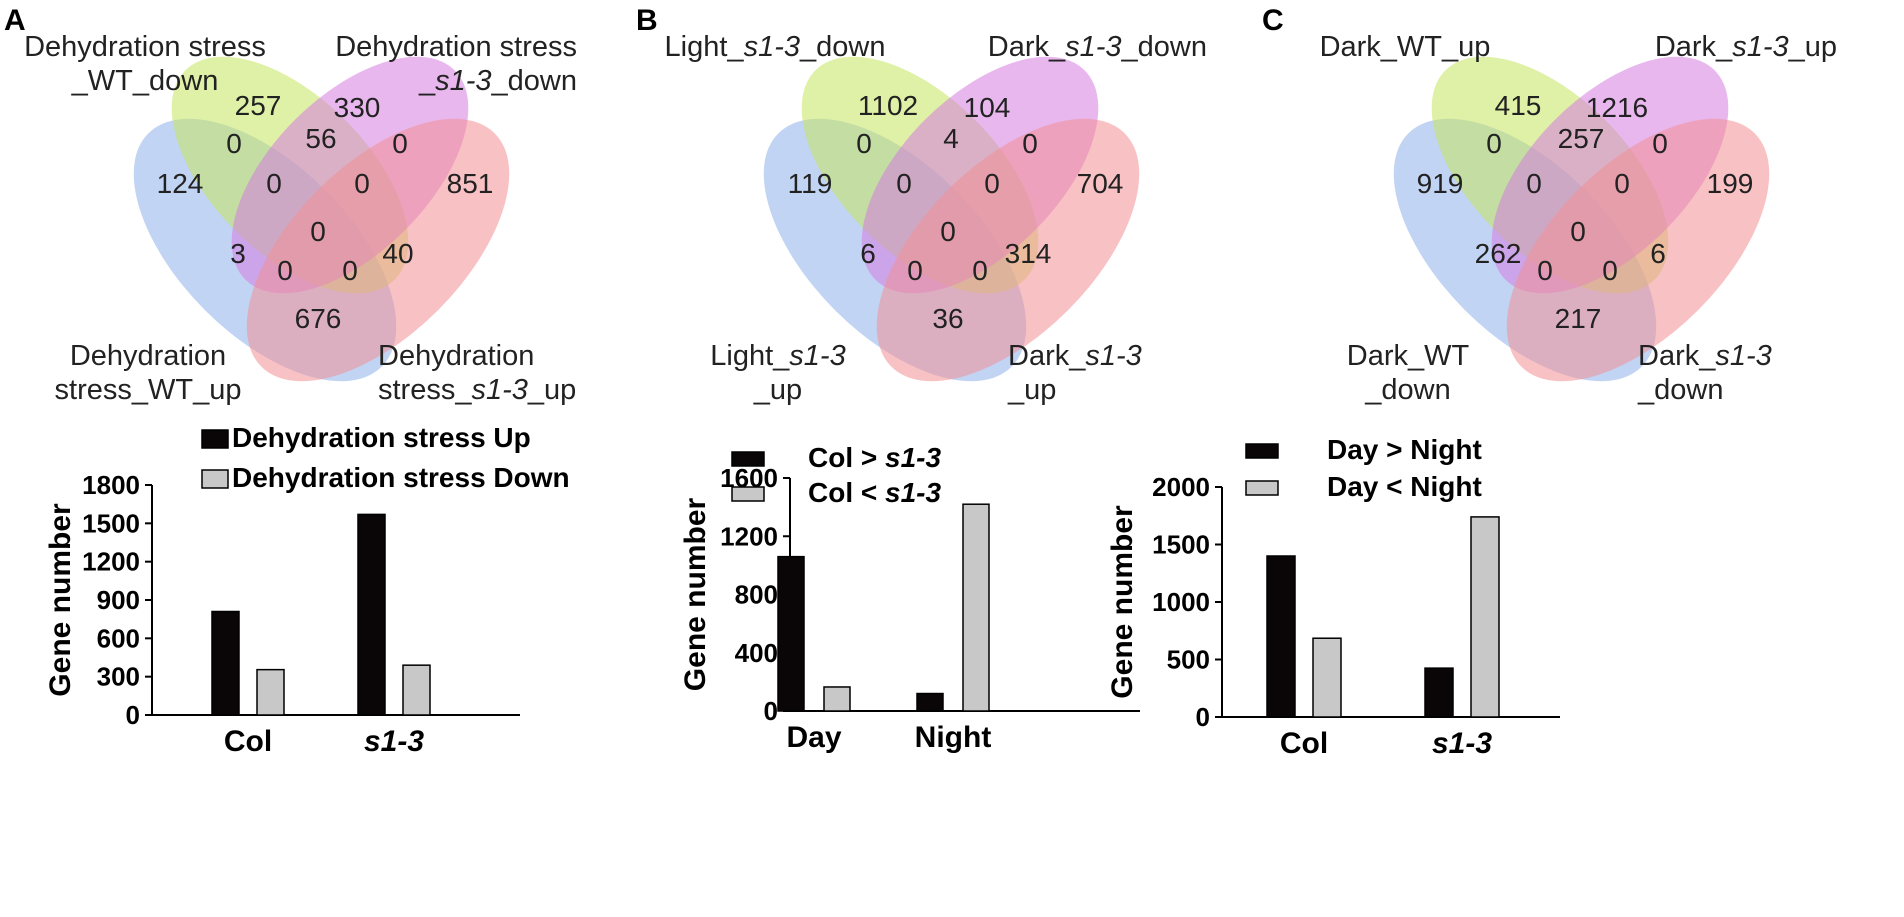 Image resolution: width=1904 pixels, height=917 pixels. I want to click on y-tick-label: 400, so click(756, 653).